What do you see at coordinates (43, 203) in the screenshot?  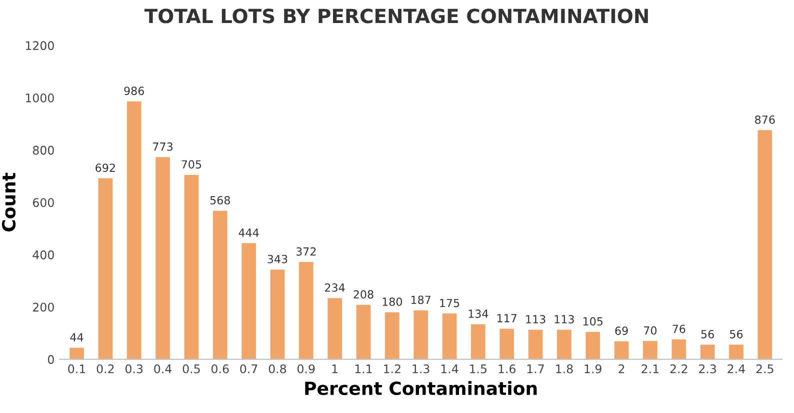 I see `y-tick-label: 600` at bounding box center [43, 203].